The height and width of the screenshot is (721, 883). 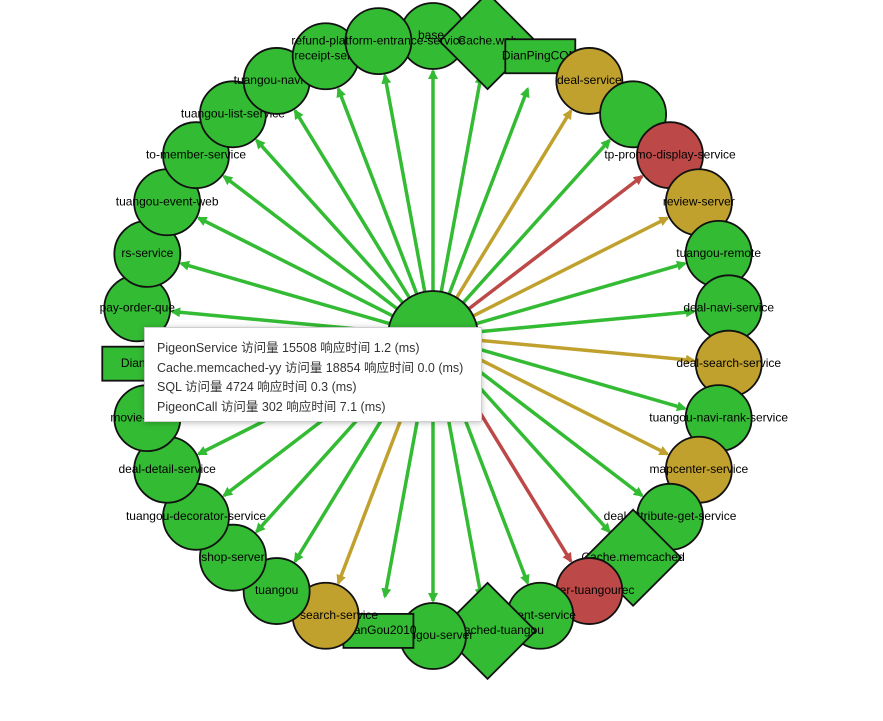 I want to click on edge-to-tuangou-list-service, so click(x=335, y=227).